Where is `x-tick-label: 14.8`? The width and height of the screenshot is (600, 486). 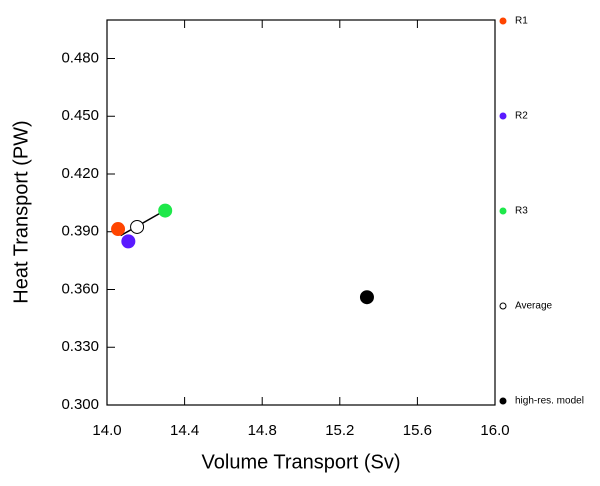 x-tick-label: 14.8 is located at coordinates (262, 430).